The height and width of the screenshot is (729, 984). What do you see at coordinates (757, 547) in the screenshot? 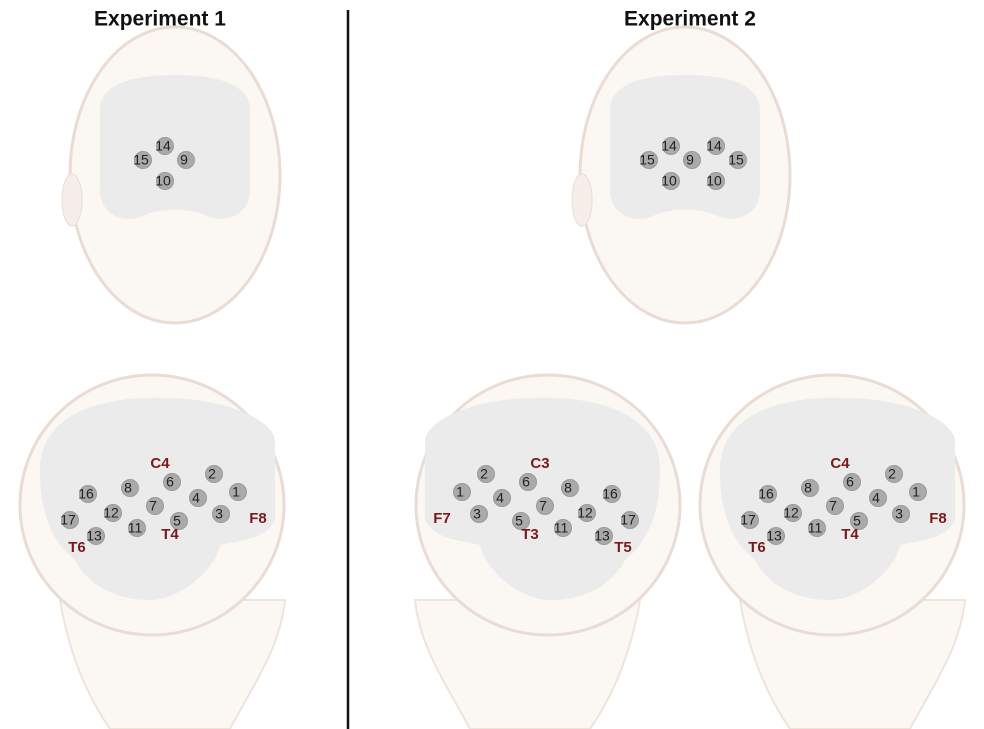
I see `site-label: T6` at bounding box center [757, 547].